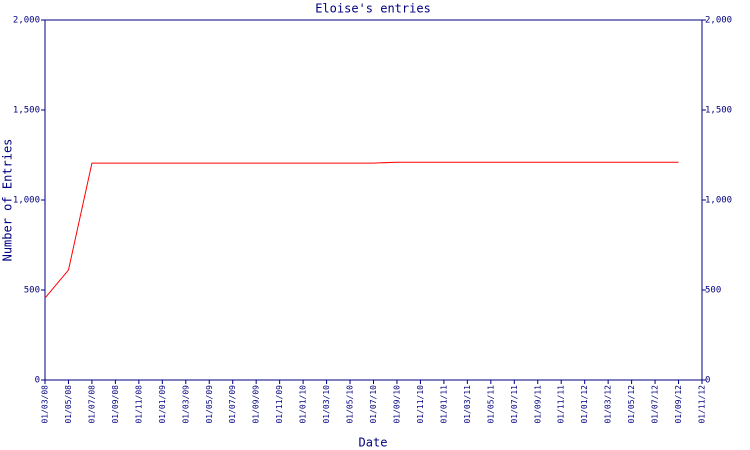 This screenshot has width=750, height=450. Describe the element at coordinates (209, 404) in the screenshot. I see `x-tick-label: 01/05/09` at that location.